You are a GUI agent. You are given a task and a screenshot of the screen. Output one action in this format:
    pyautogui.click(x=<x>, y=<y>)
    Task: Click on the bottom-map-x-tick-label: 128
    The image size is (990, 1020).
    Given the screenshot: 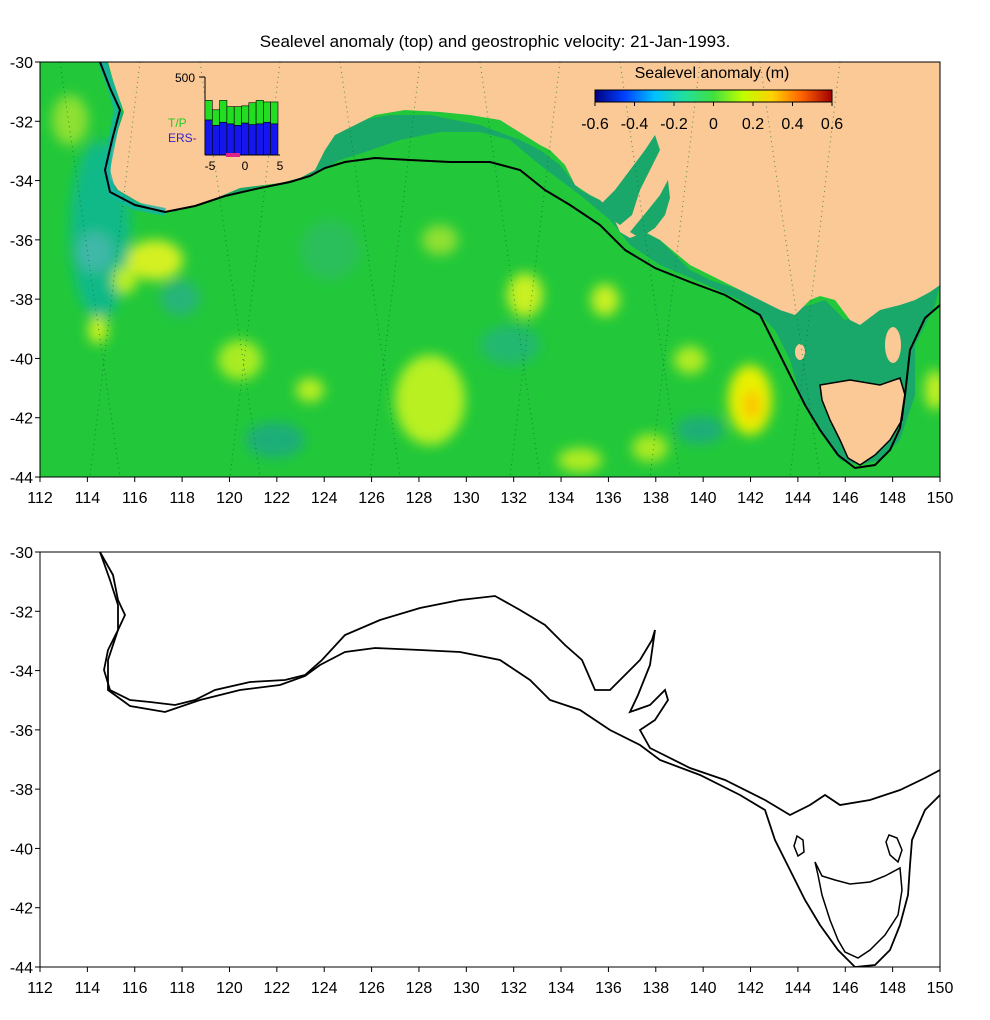 What is the action you would take?
    pyautogui.click(x=419, y=988)
    